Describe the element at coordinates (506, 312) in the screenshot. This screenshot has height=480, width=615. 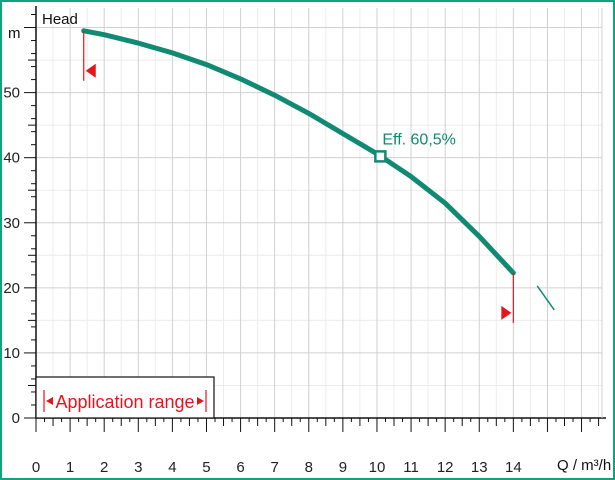
I see `range-end-marker-arrow` at that location.